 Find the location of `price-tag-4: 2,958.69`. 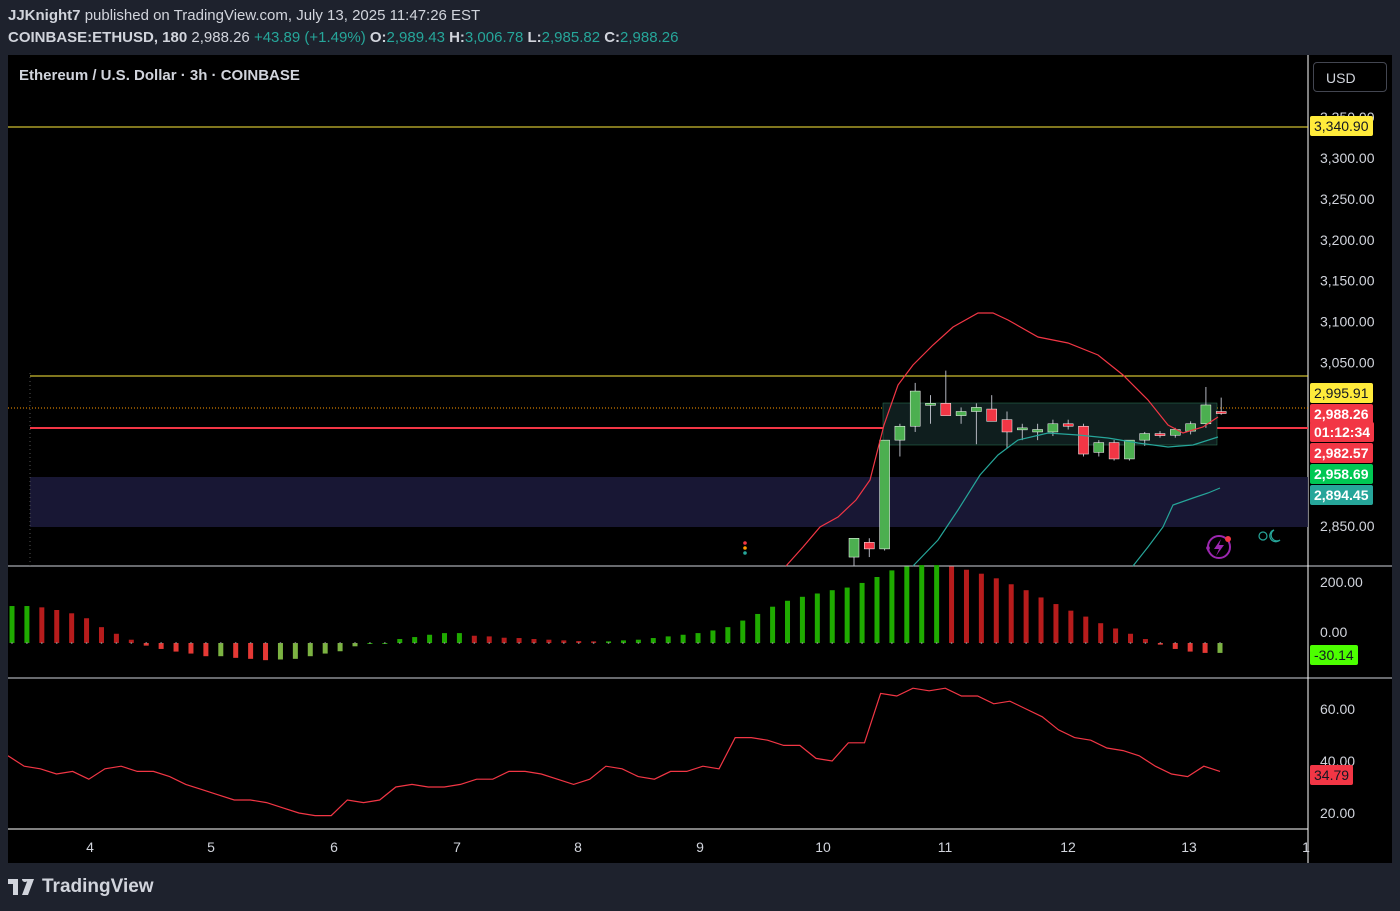

price-tag-4: 2,958.69 is located at coordinates (1341, 474).